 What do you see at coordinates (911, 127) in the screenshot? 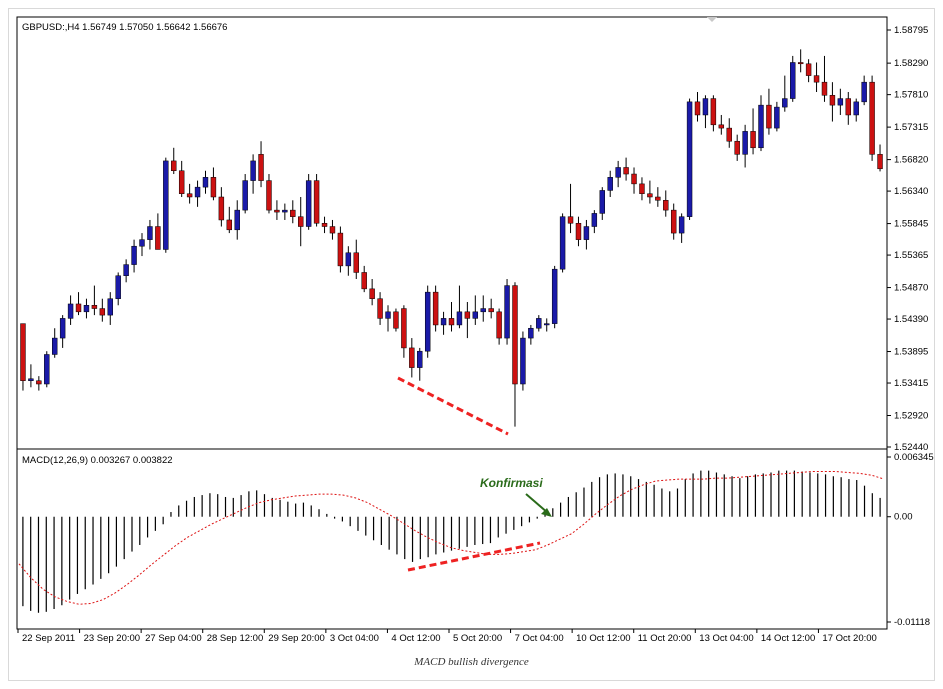
I see `price-tick-label: 1.57315` at bounding box center [911, 127].